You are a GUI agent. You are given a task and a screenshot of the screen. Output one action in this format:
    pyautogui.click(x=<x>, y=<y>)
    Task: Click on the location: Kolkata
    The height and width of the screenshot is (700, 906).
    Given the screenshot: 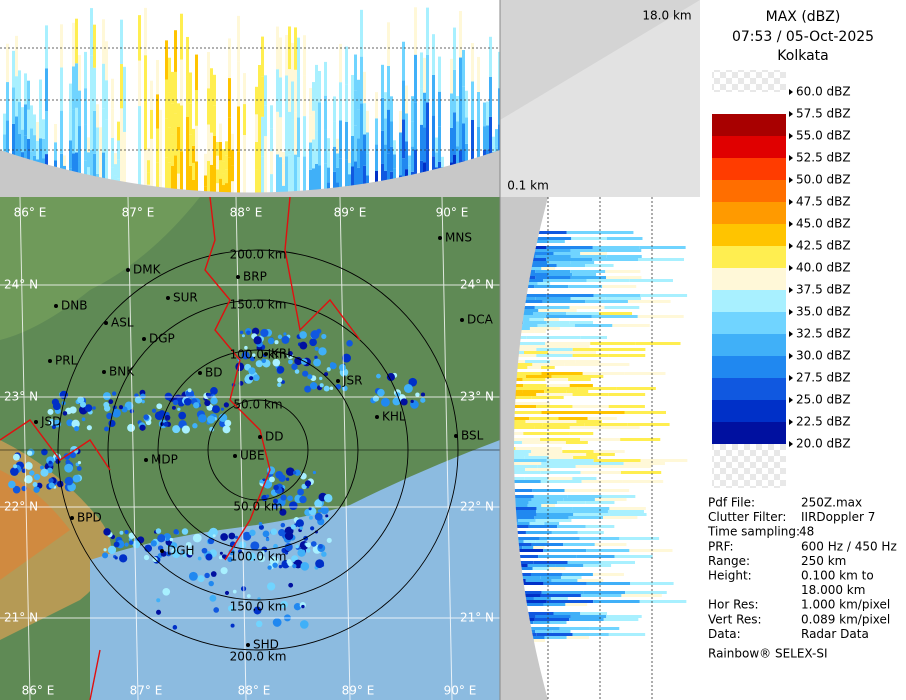 What is the action you would take?
    pyautogui.click(x=802, y=56)
    